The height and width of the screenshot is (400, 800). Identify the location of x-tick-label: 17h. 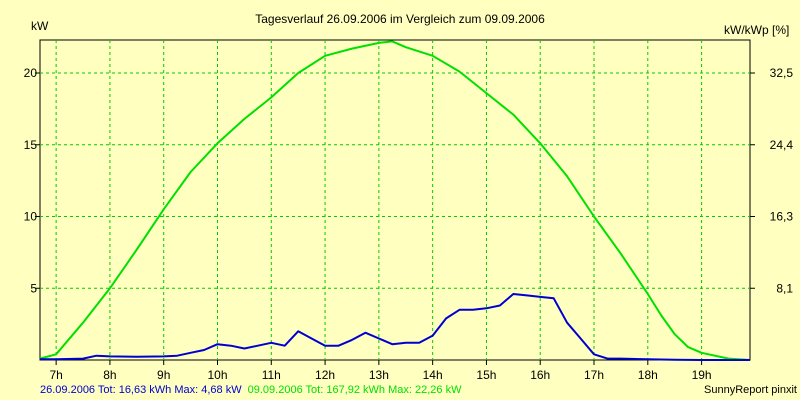
(594, 375).